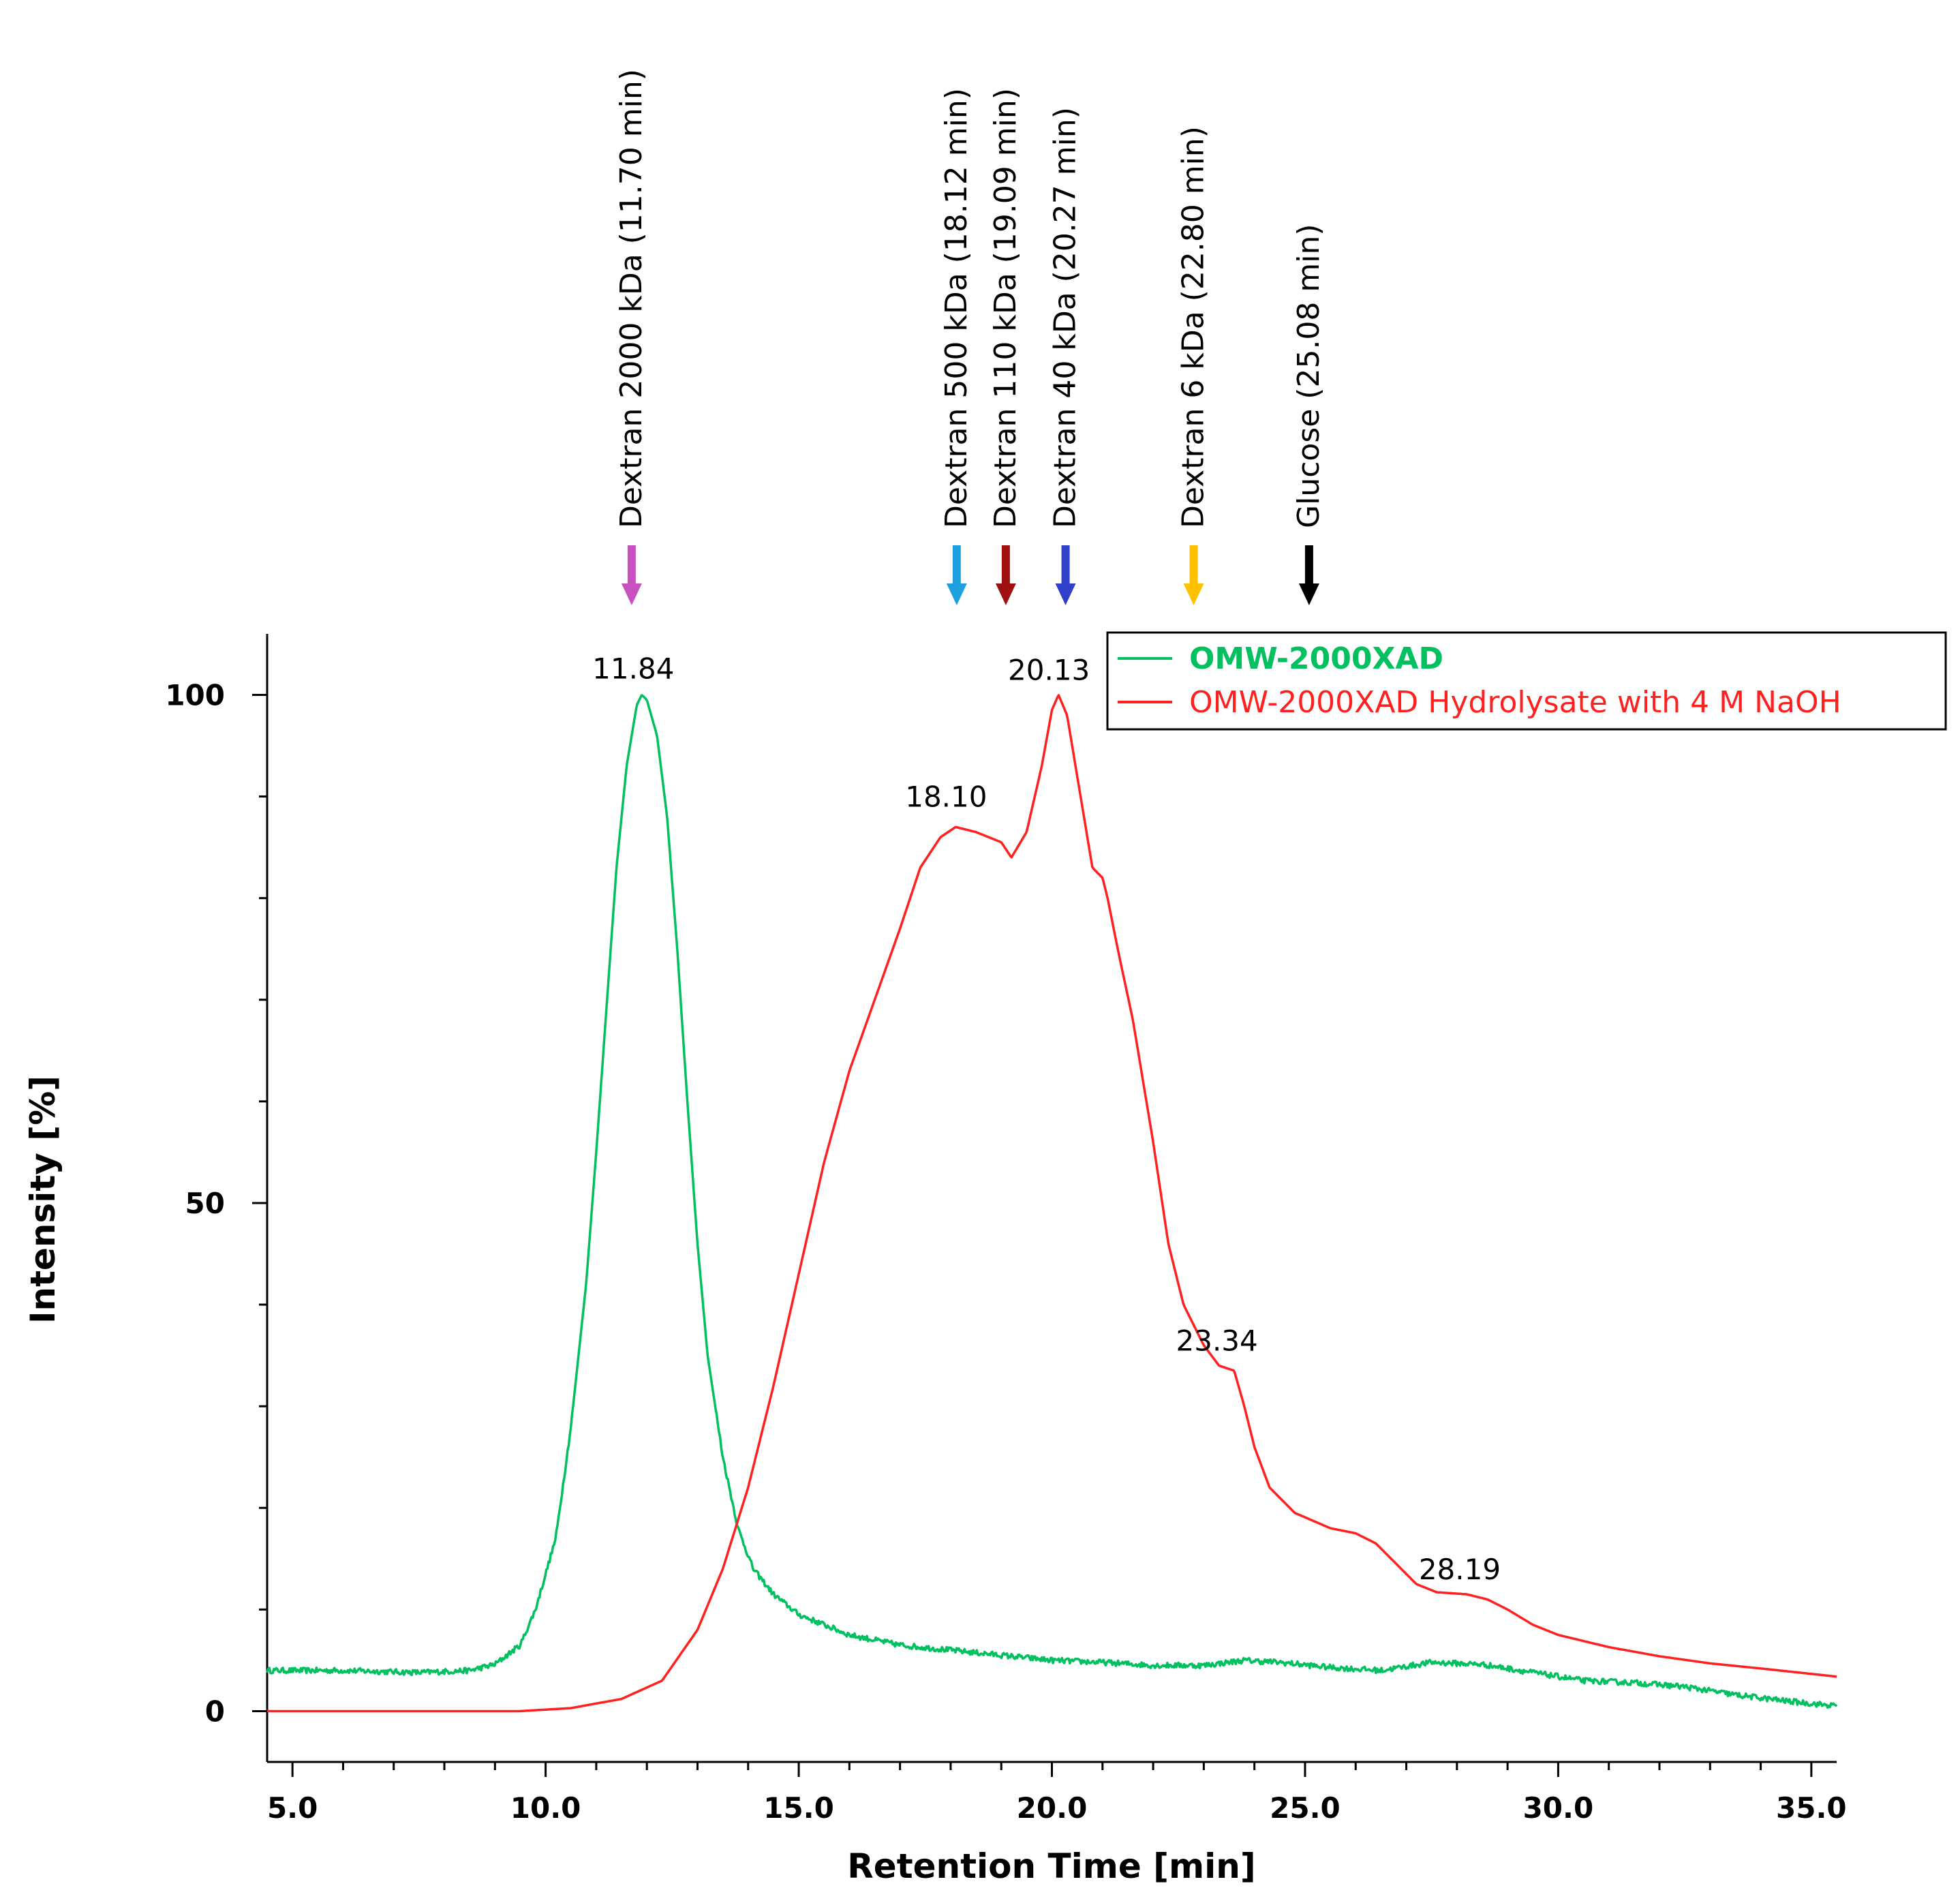  Describe the element at coordinates (799, 1808) in the screenshot. I see `x-tick-label: 15.0` at that location.